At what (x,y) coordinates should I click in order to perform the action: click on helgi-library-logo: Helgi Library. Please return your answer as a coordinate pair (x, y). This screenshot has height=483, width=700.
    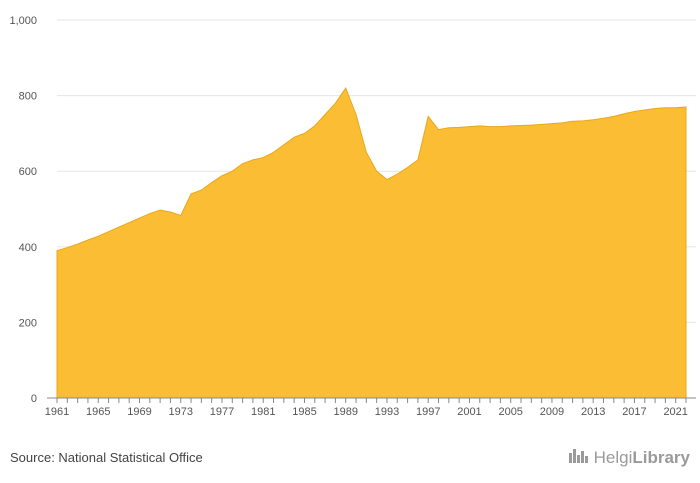
    Looking at the image, I should click on (629, 457).